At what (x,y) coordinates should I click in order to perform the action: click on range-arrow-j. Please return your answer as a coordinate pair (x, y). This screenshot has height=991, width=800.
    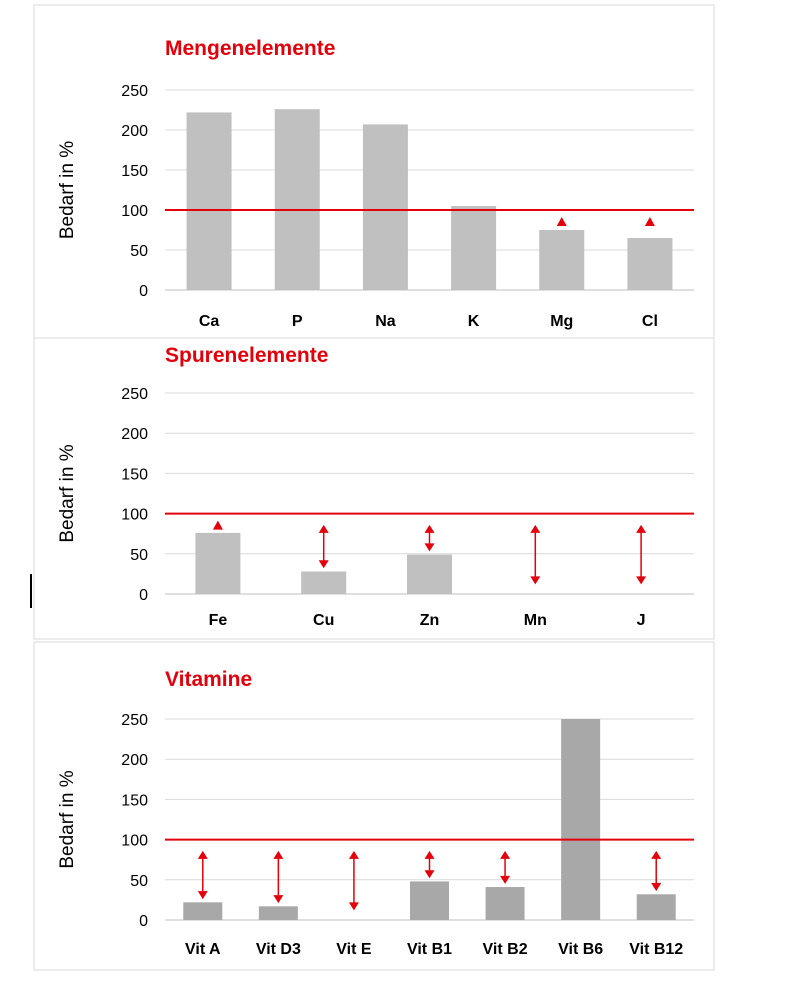
    Looking at the image, I should click on (641, 554).